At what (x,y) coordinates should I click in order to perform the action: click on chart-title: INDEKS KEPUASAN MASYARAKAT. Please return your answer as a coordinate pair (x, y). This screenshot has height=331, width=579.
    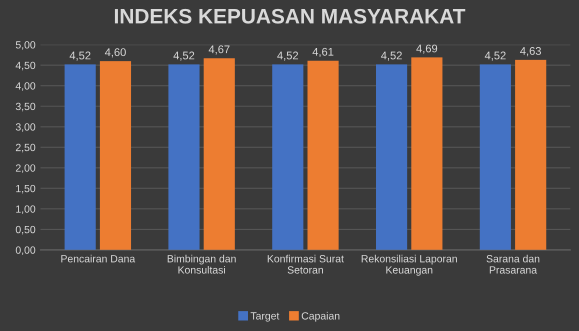
    Looking at the image, I should click on (290, 16).